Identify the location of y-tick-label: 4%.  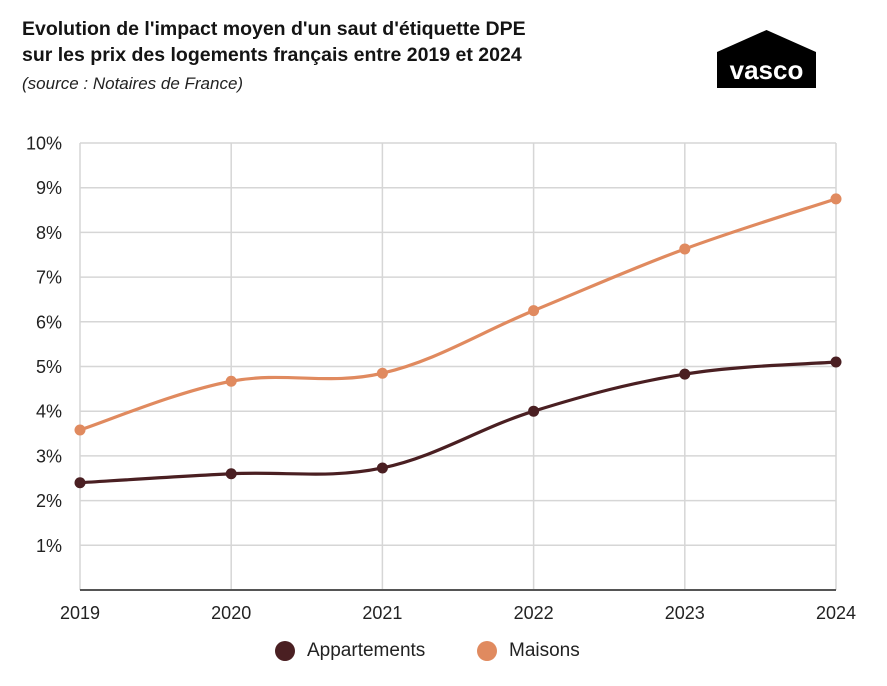
(49, 412).